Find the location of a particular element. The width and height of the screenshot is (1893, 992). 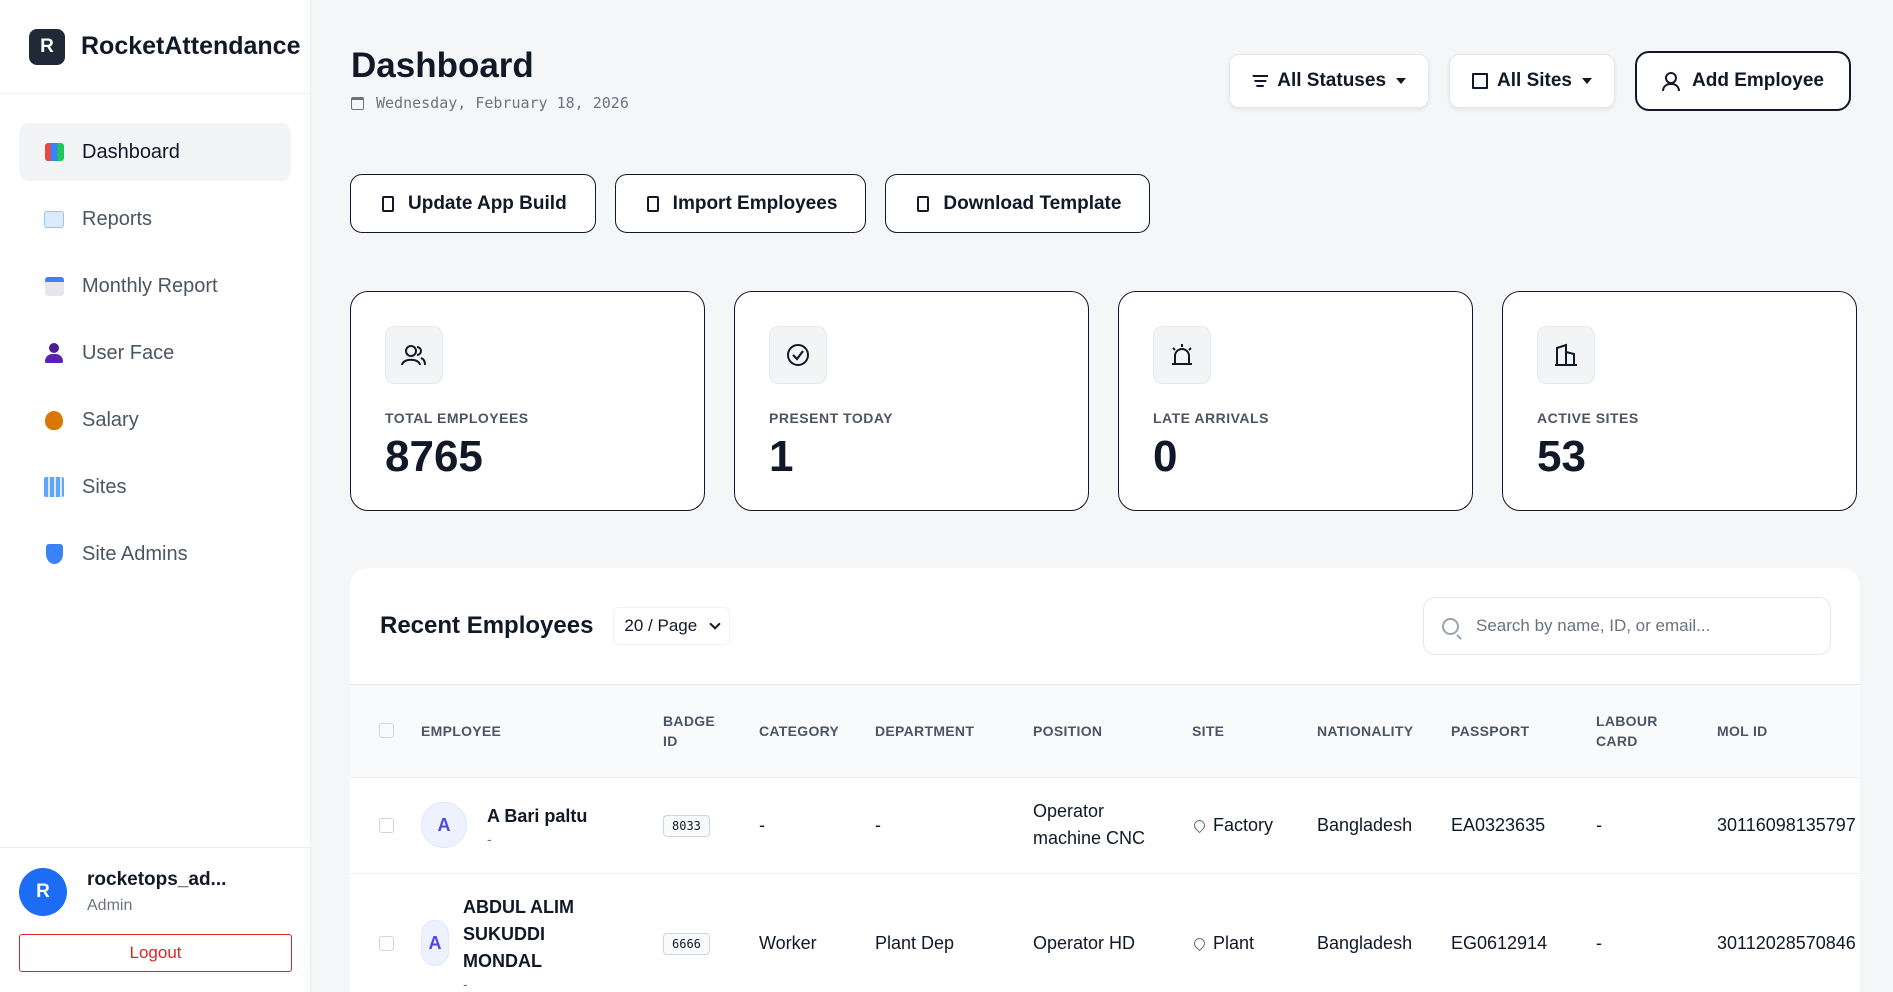

employee-cell: A ABDUL ALIM SUKUDDI MONDAL - is located at coordinates (542, 932).